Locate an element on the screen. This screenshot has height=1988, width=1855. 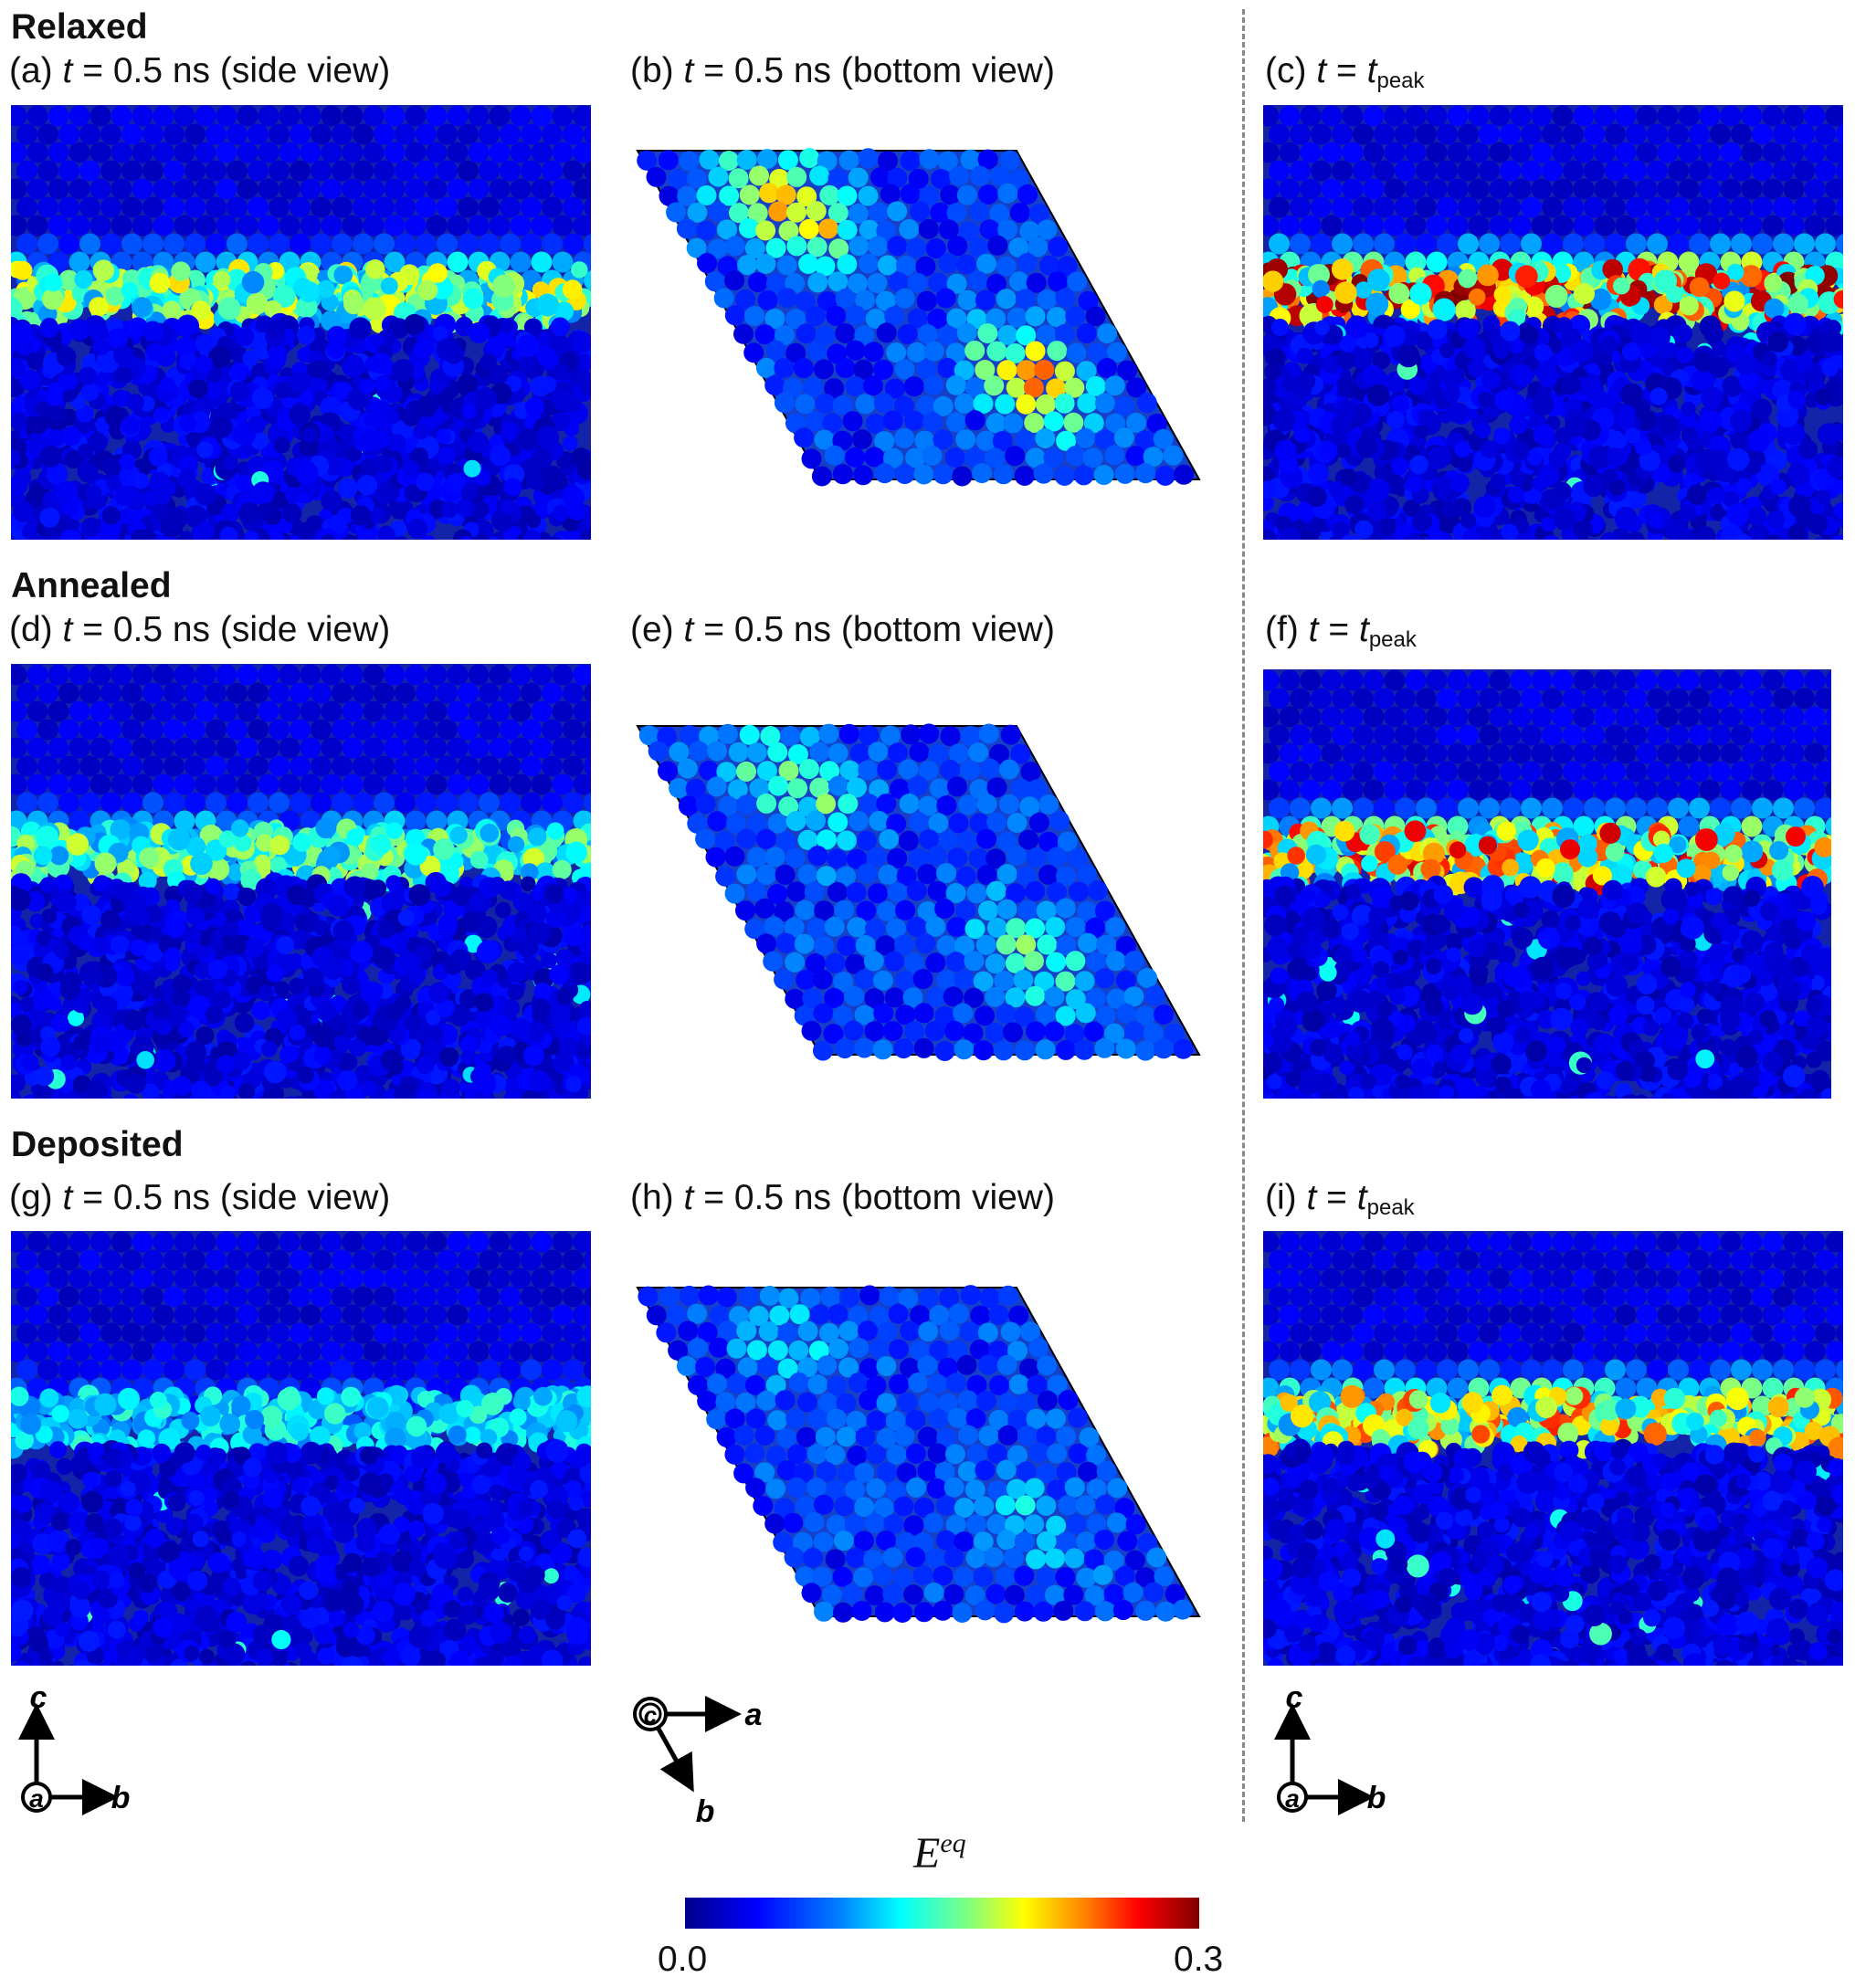
section-title-deposited: Deposited is located at coordinates (97, 1144).